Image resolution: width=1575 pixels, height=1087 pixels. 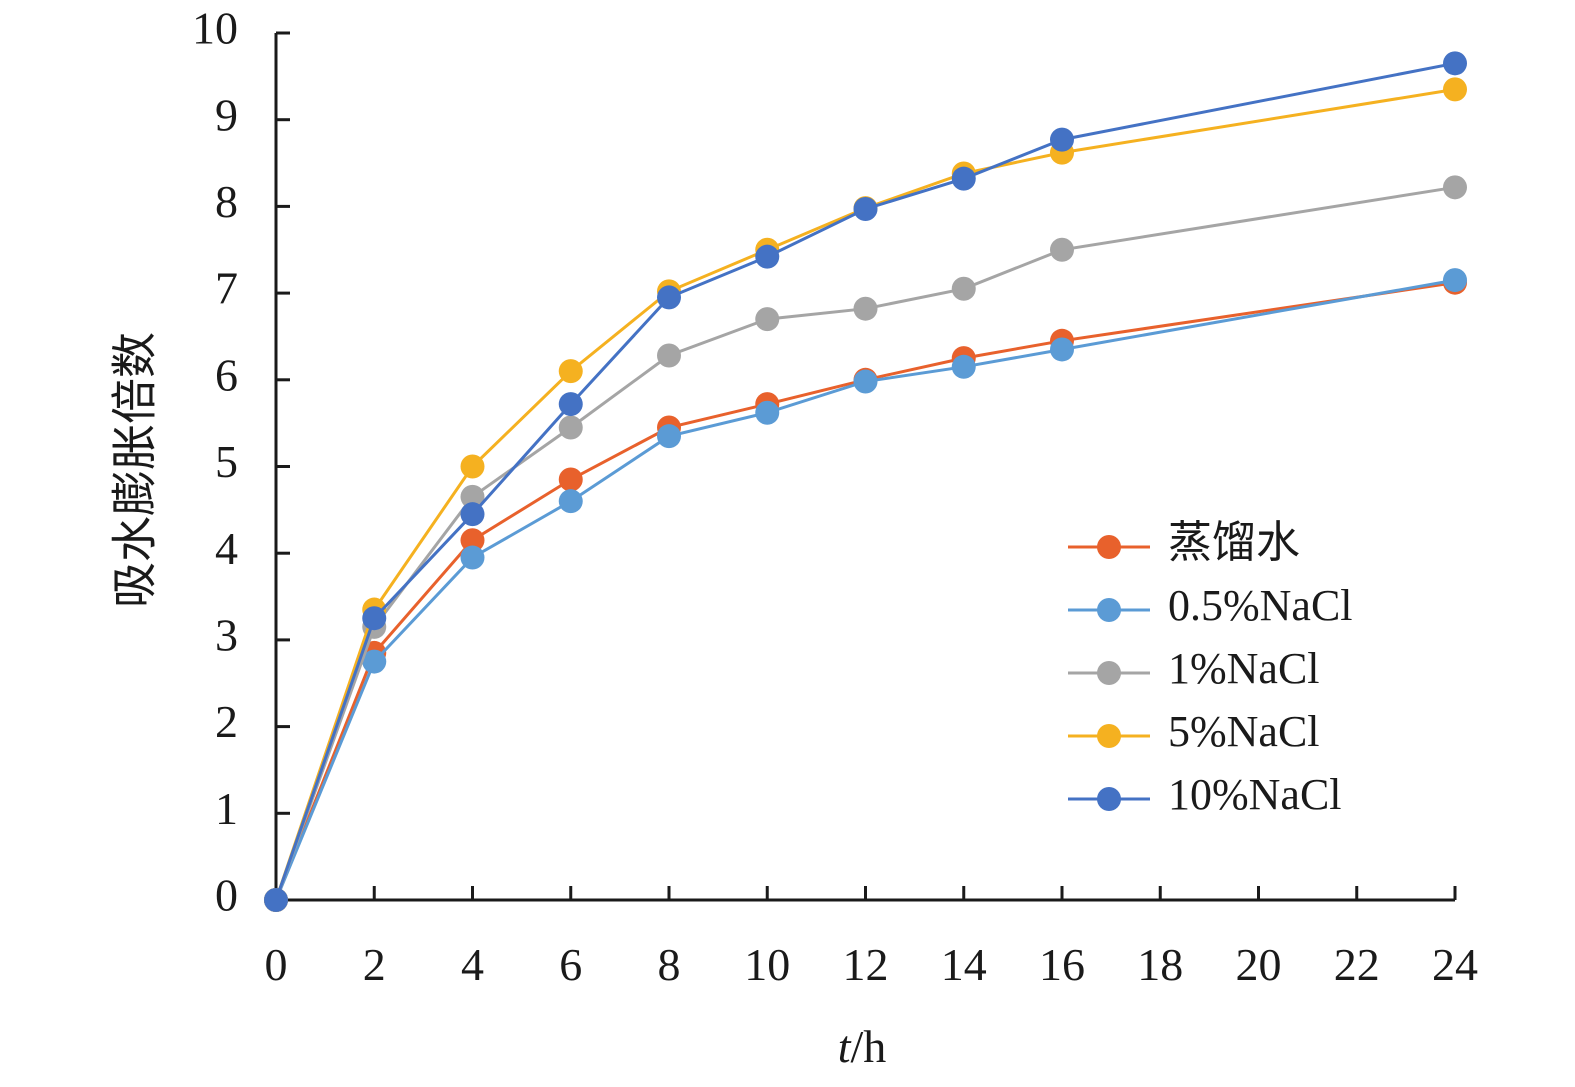 What do you see at coordinates (767, 964) in the screenshot?
I see `x-tick-label: 10` at bounding box center [767, 964].